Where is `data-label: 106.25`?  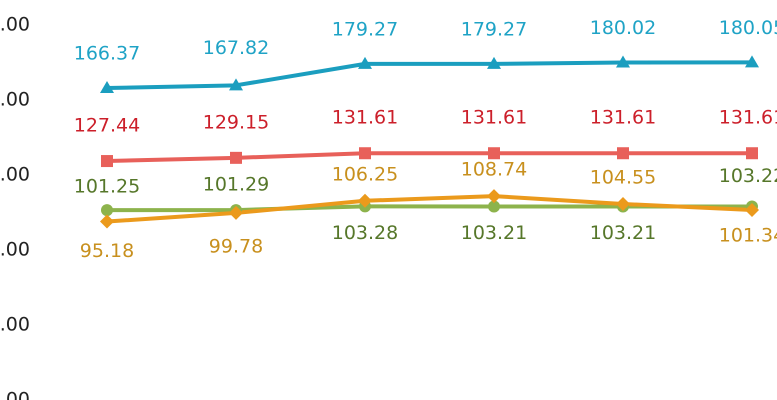 data-label: 106.25 is located at coordinates (365, 174).